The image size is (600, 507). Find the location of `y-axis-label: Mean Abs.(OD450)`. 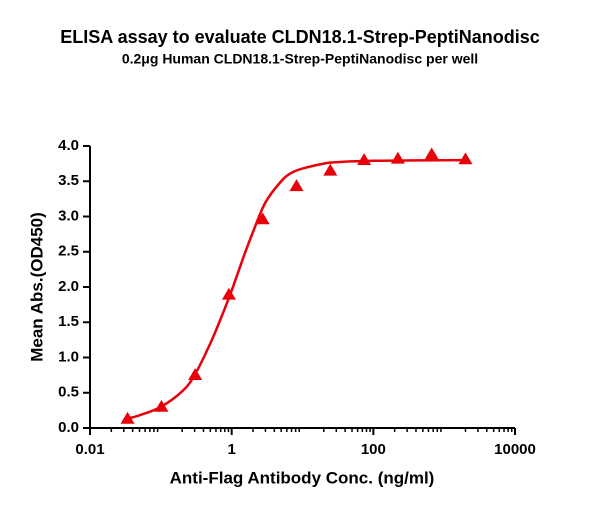

y-axis-label: Mean Abs.(OD450) is located at coordinates (36, 287).